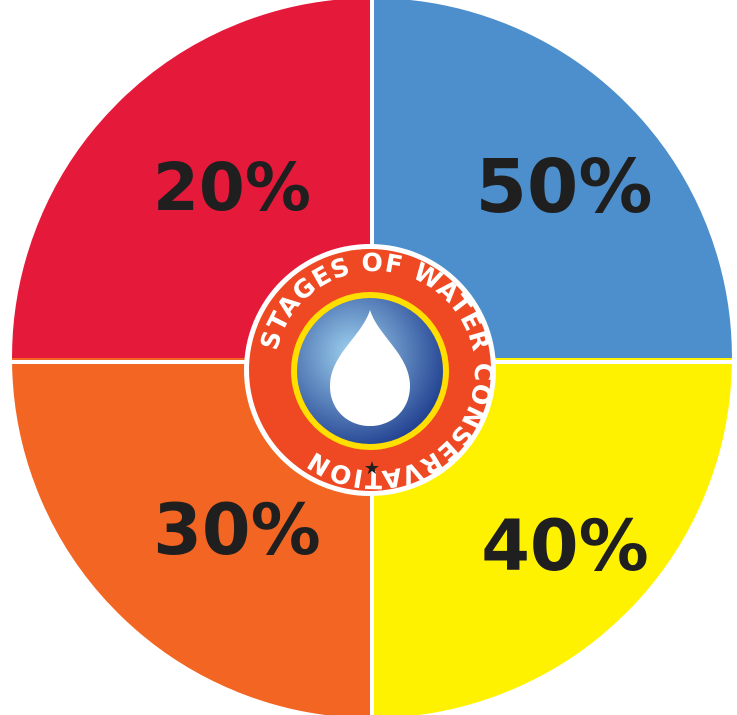 The image size is (737, 715). I want to click on badge-star-icon: ★, so click(372, 468).